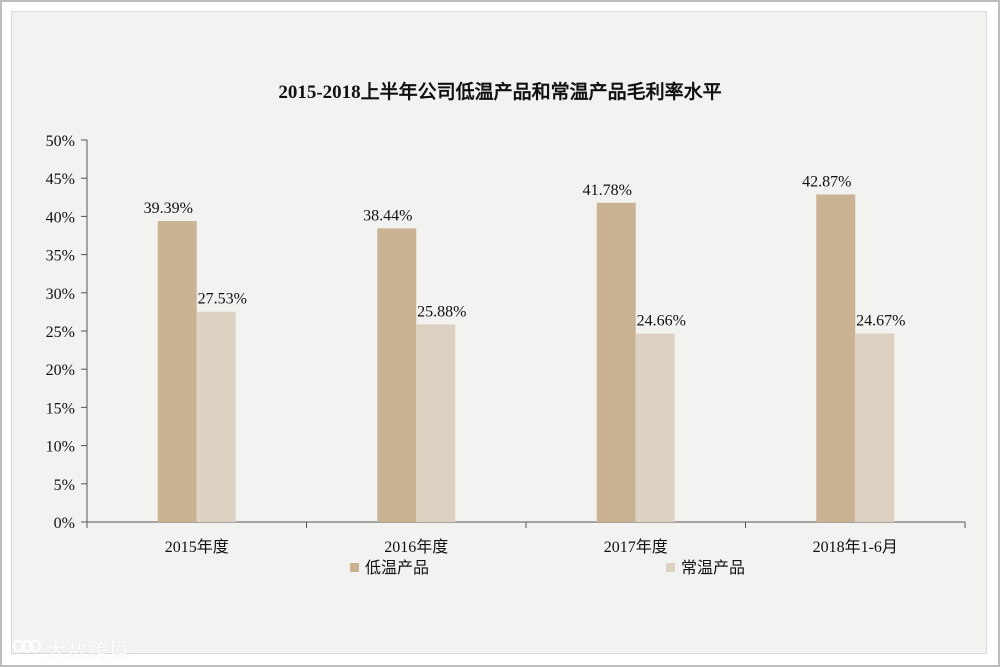  I want to click on data-label: 39.39%, so click(168, 208).